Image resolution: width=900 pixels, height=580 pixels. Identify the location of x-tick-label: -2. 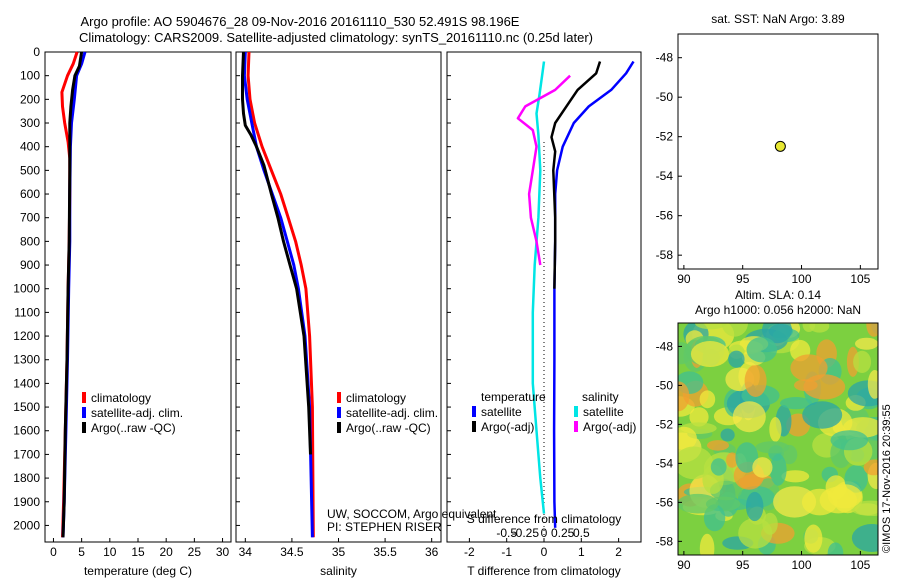
(469, 552).